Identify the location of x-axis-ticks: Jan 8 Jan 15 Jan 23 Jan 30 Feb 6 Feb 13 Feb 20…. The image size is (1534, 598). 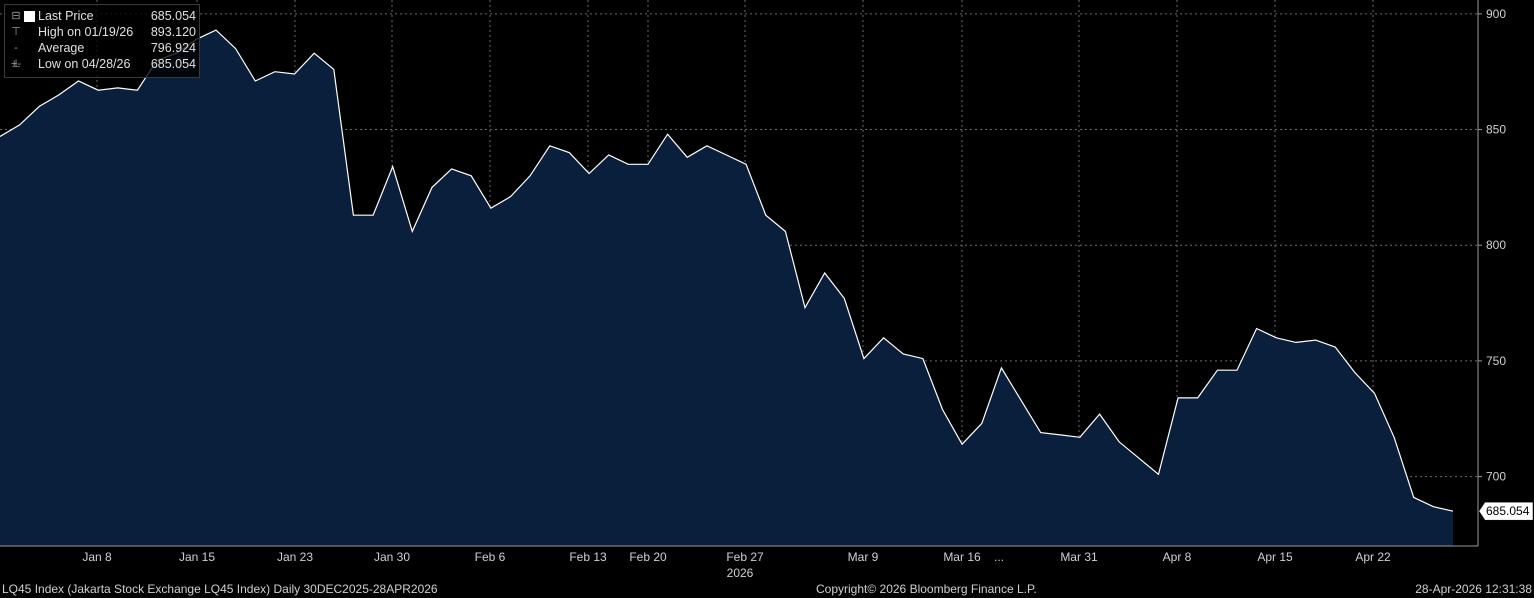
(736, 557).